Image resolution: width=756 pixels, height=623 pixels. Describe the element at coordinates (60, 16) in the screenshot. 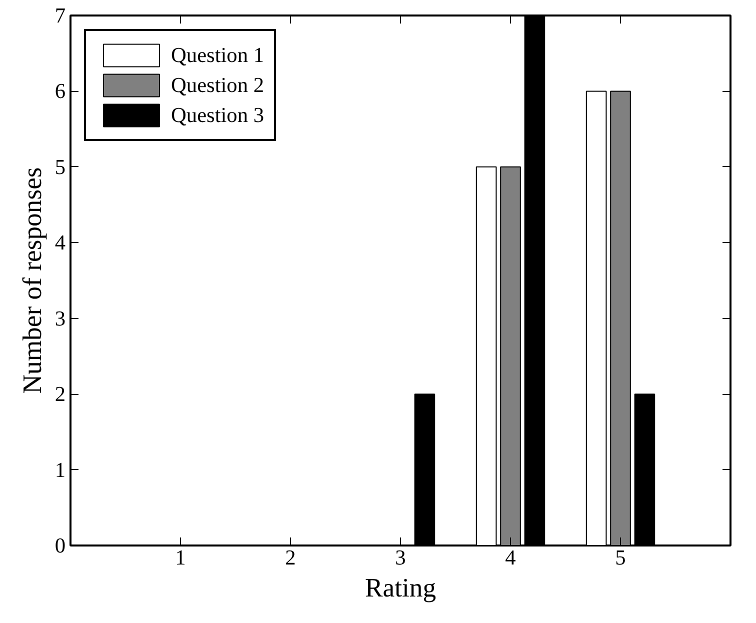

I see `y-tick-label: 7` at that location.